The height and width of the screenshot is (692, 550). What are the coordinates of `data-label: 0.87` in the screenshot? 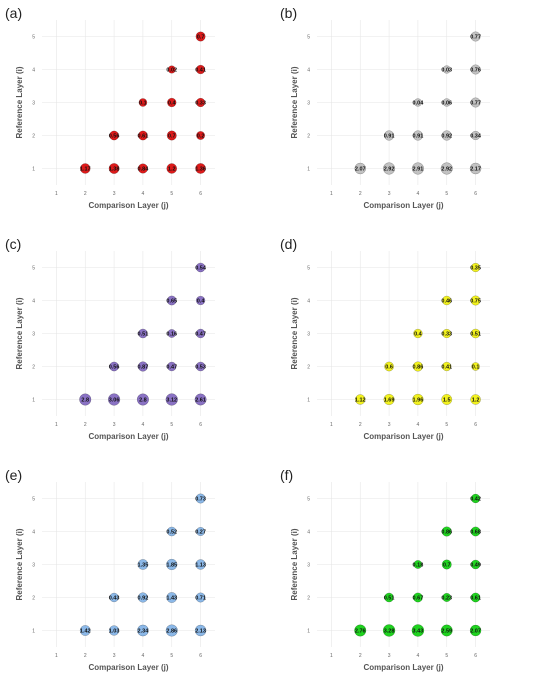 It's located at (143, 368).